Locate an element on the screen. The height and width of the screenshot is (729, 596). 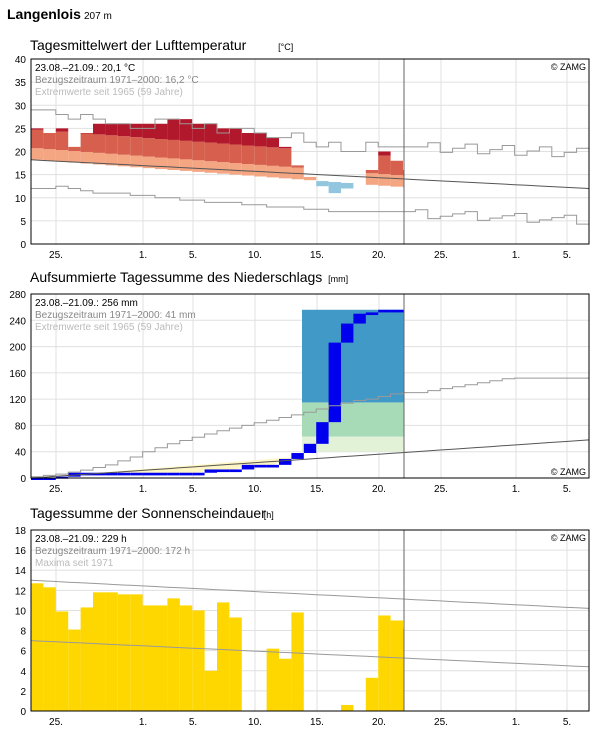
chart-unit: [°C] is located at coordinates (285, 47).